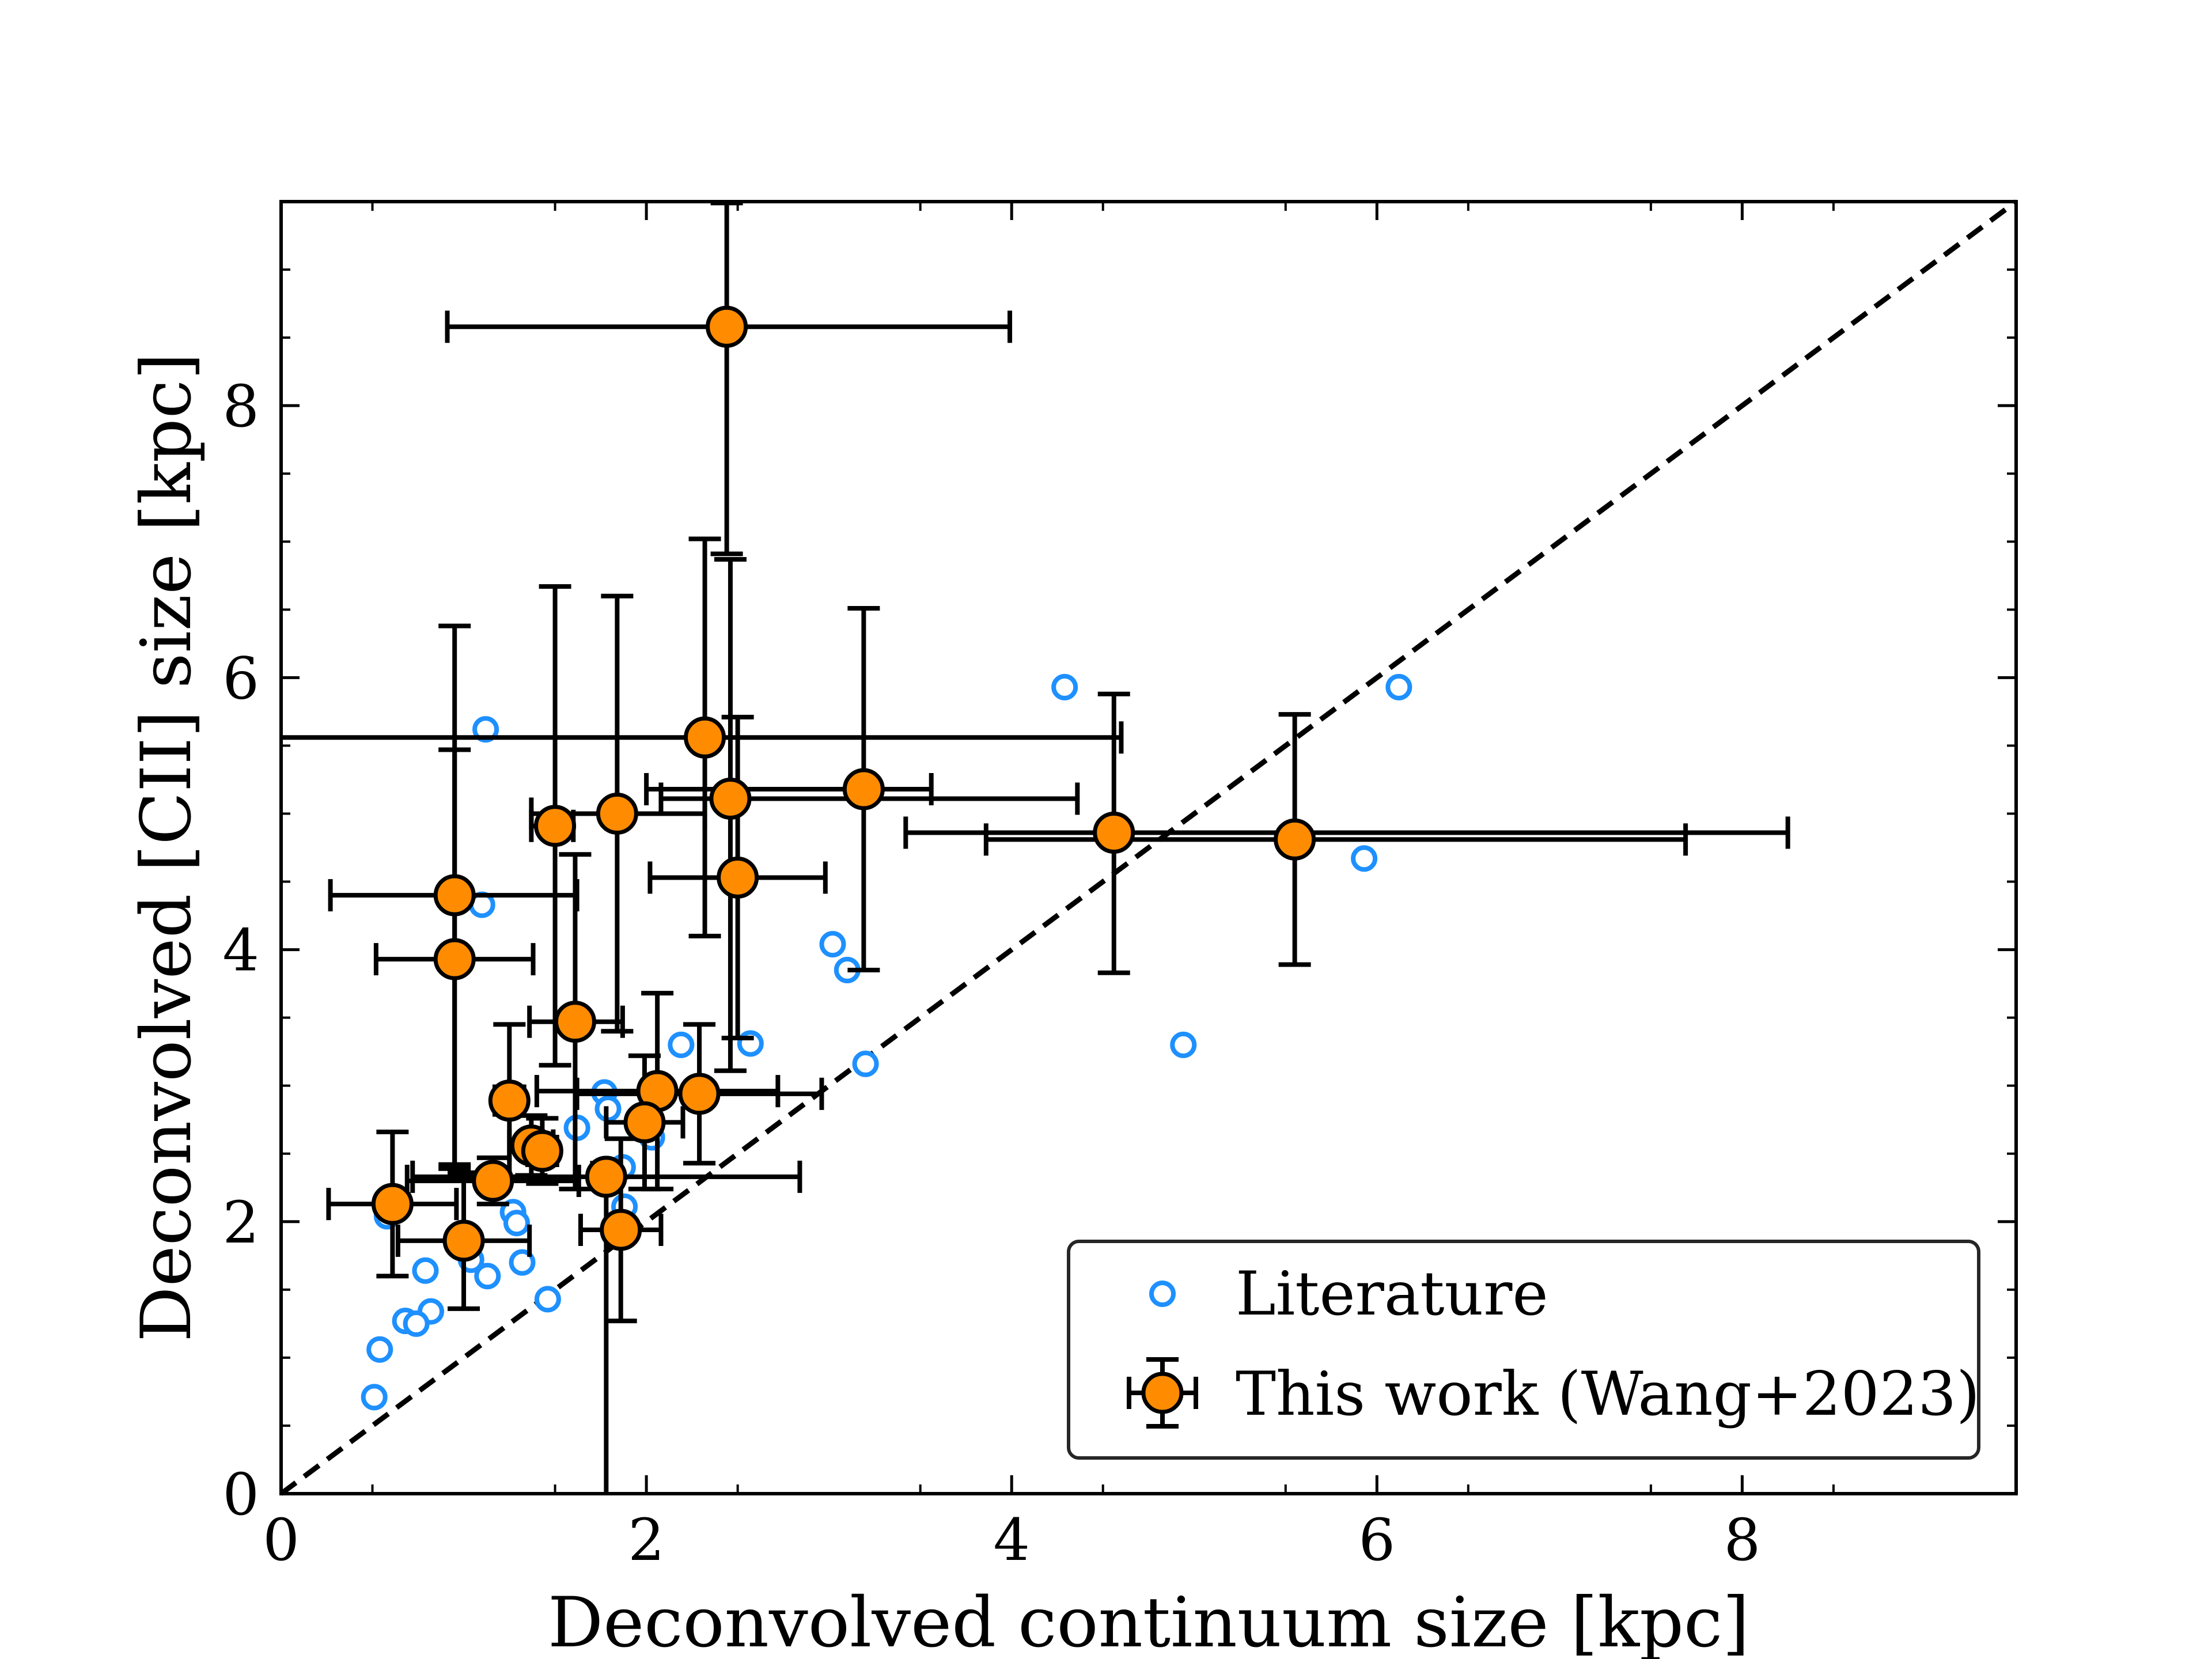 The image size is (2212, 1659). I want to click on y-tick-label: 4, so click(240, 950).